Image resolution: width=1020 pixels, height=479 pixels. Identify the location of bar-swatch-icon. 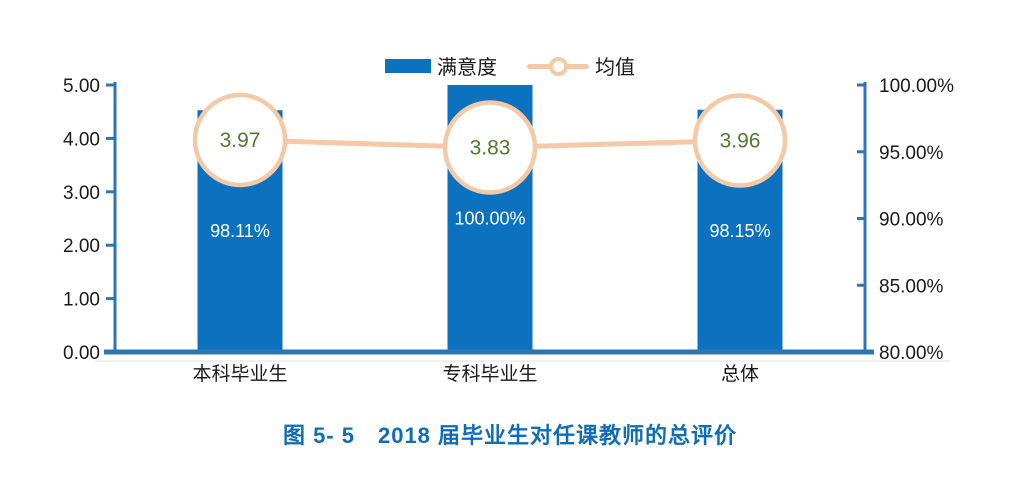
(408, 65).